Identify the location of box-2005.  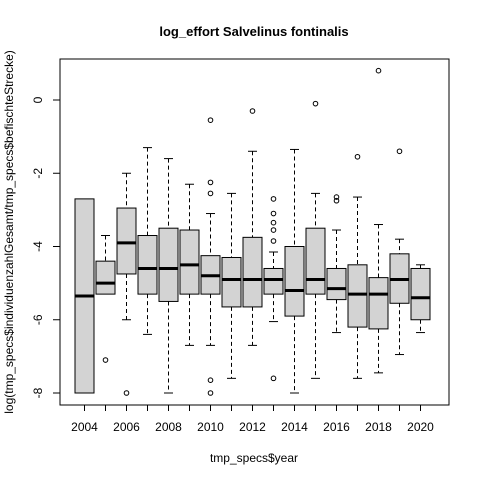
(105, 299).